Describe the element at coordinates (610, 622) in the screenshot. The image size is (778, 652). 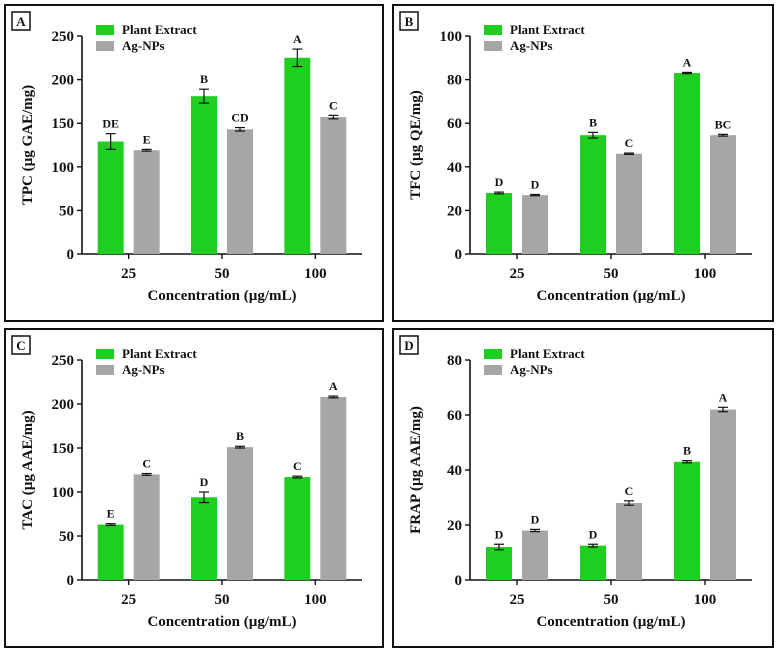
I see `x-axis-title: Concentration (µg/mL)` at that location.